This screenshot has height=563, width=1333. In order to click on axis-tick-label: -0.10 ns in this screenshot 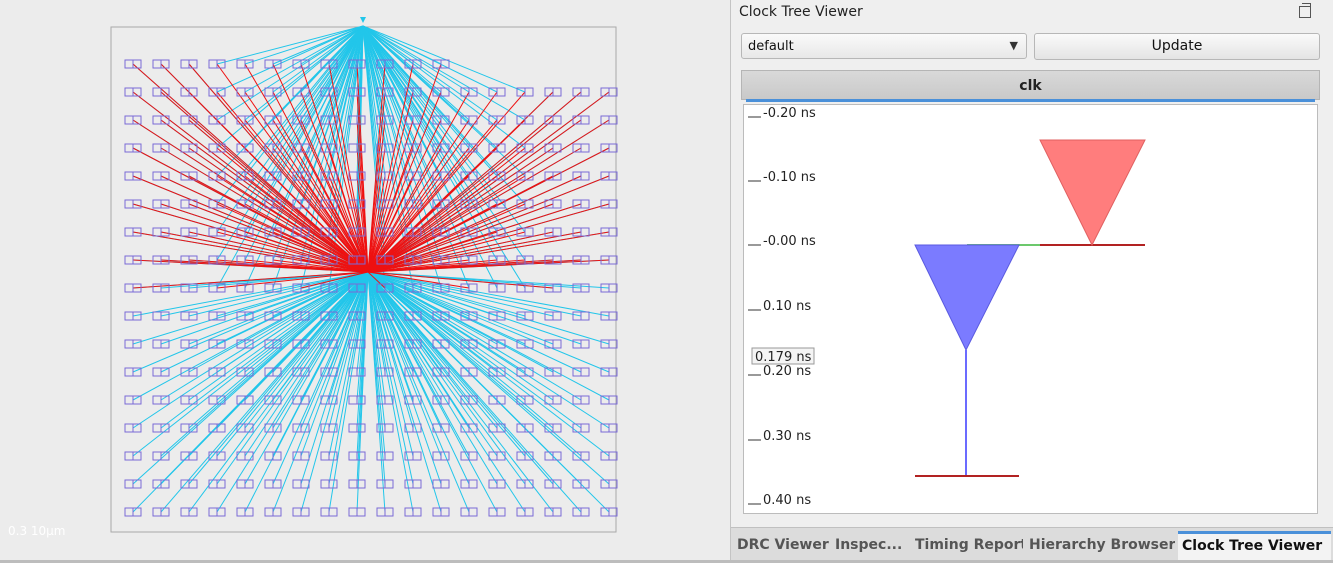, I will do `click(789, 177)`.